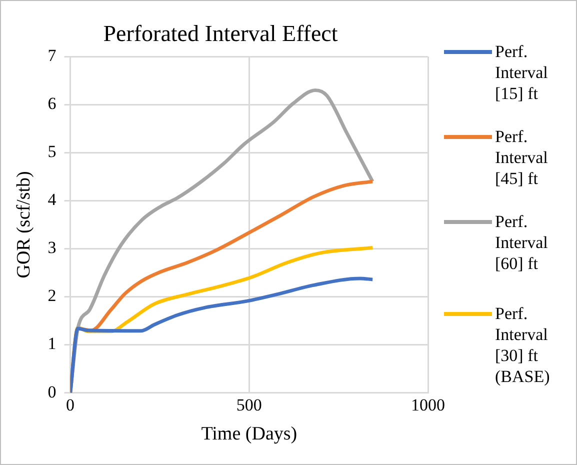 The width and height of the screenshot is (577, 465). I want to click on legend-label: Perf. Interval [30] ft (BASE), so click(523, 345).